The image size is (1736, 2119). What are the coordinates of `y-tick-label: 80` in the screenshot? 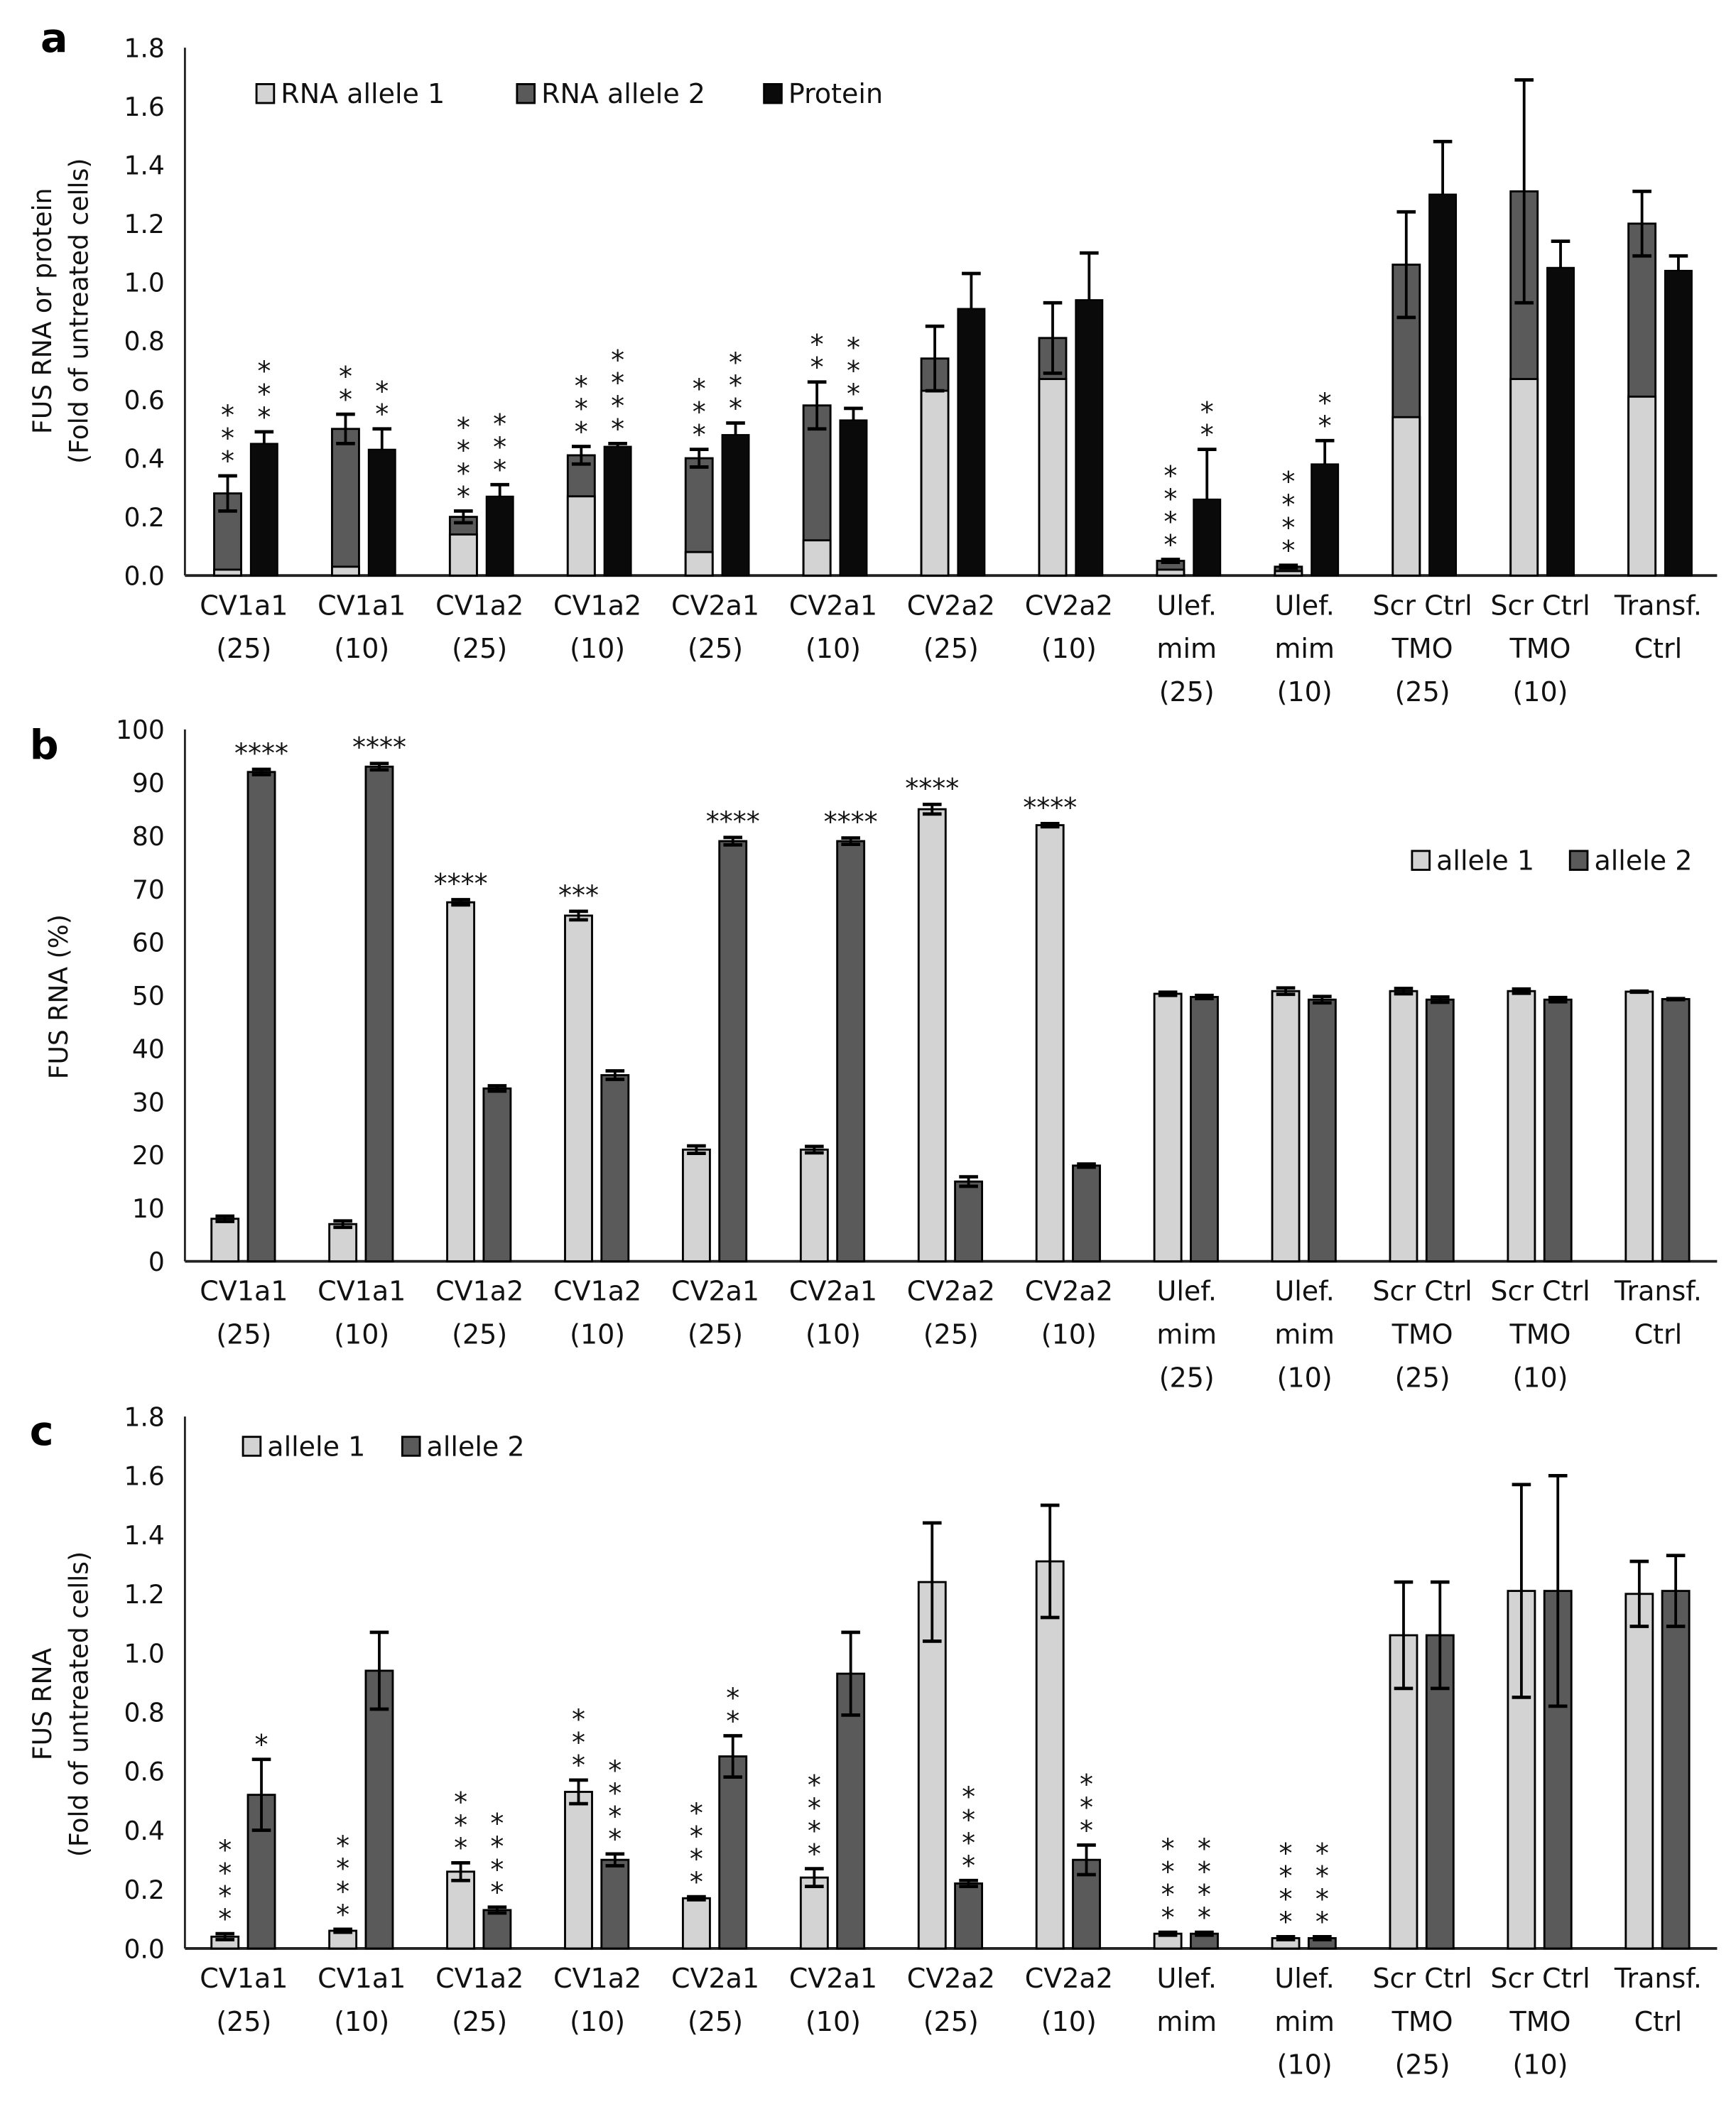 It's located at (148, 836).